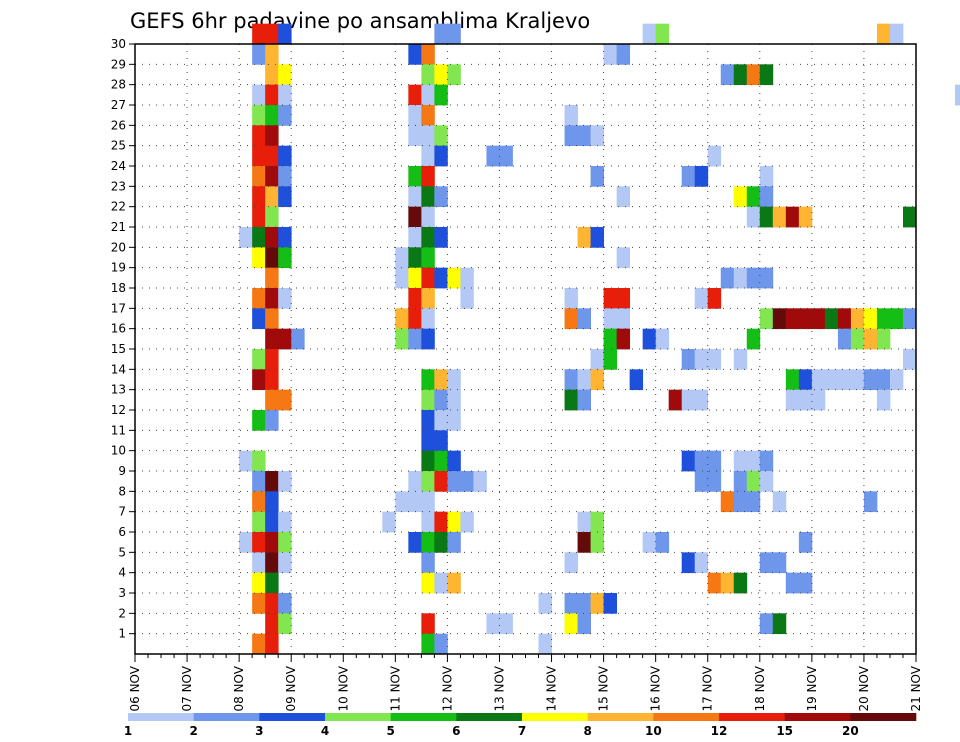 This screenshot has height=742, width=960. I want to click on y-tick-label: 6, so click(122, 532).